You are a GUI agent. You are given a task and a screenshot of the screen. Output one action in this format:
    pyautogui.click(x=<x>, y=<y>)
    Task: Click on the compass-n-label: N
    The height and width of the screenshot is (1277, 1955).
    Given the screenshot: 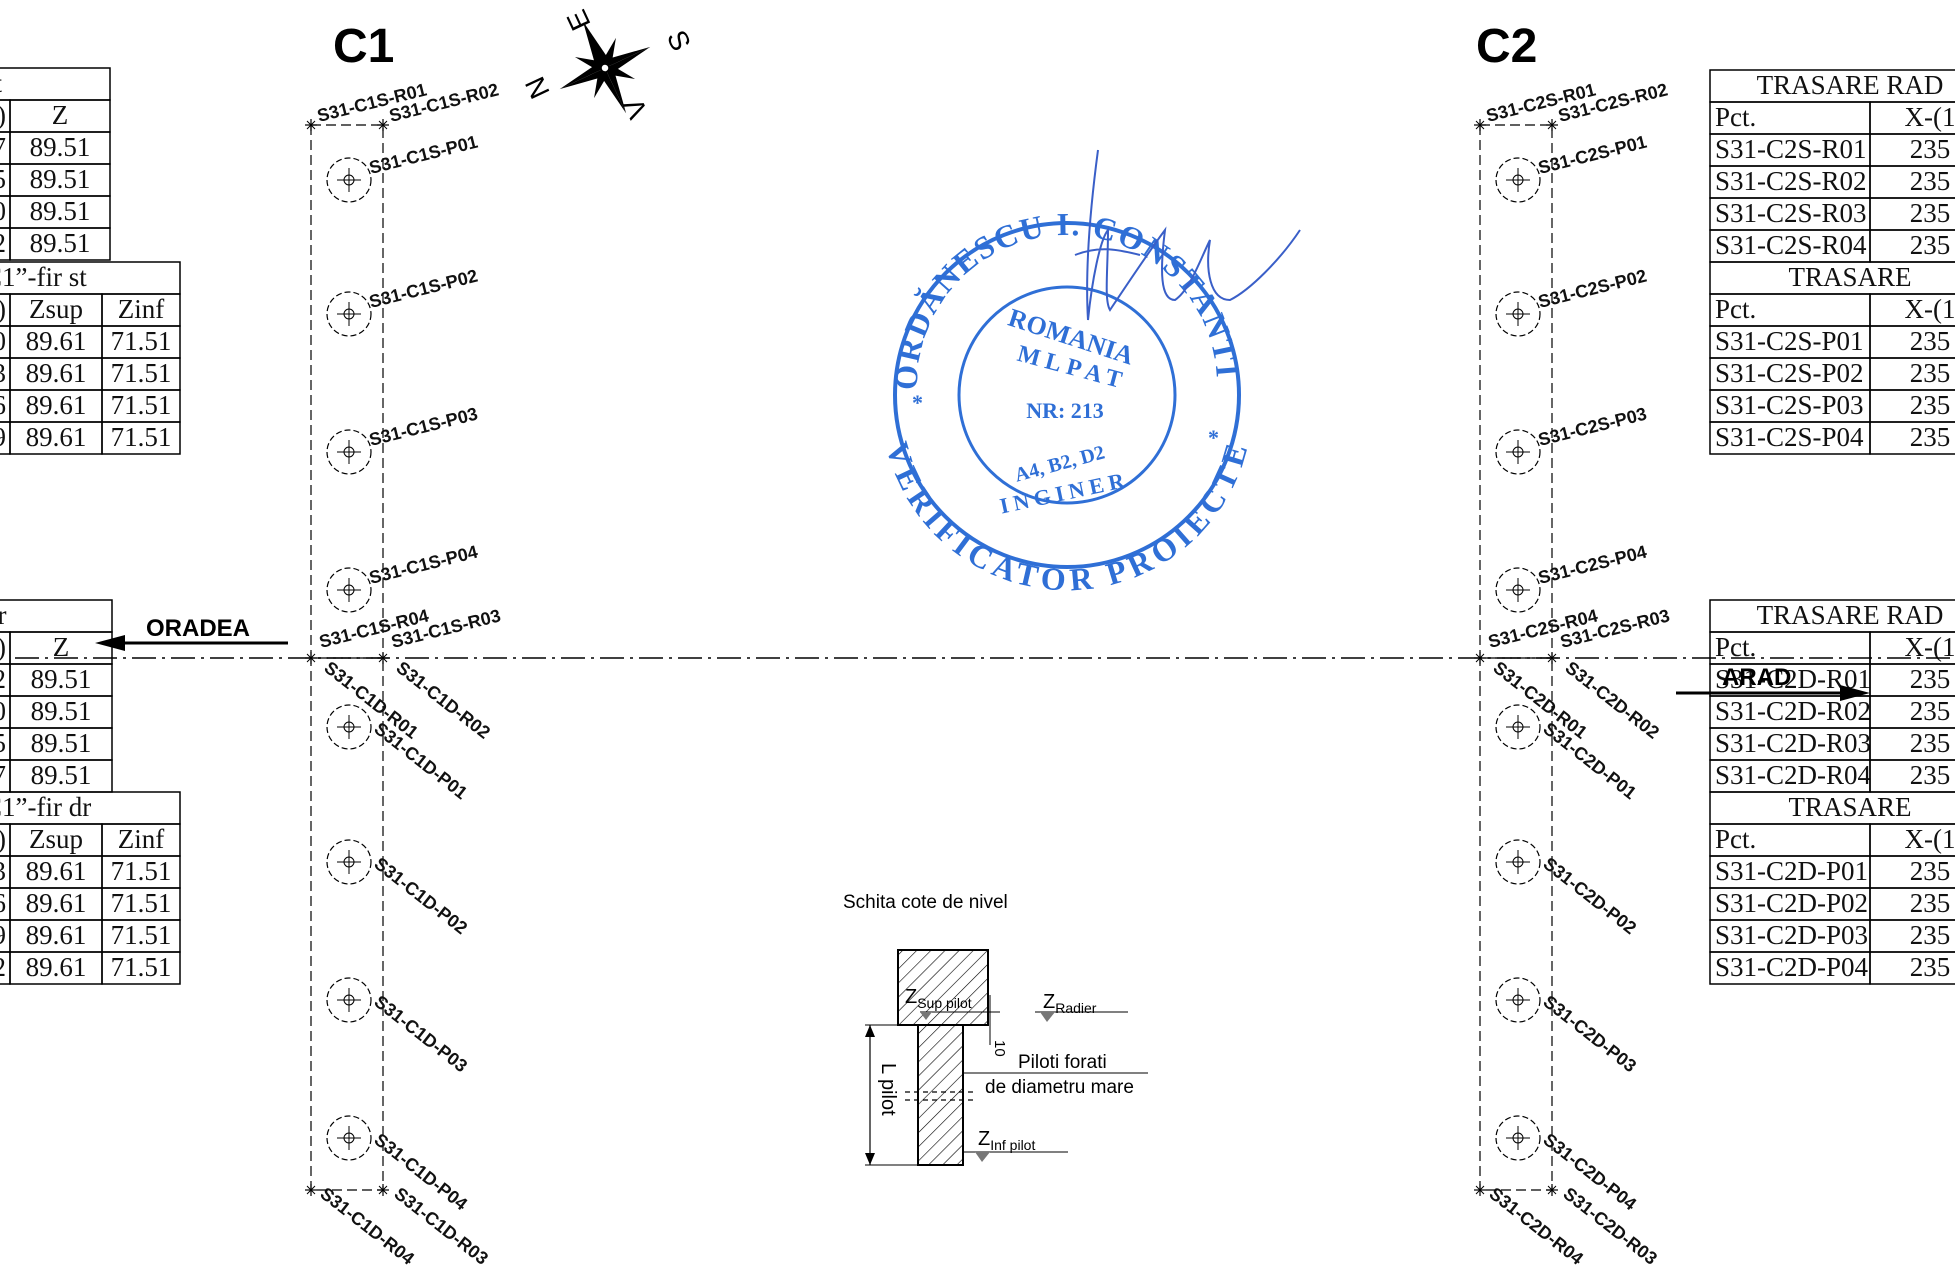 What is the action you would take?
    pyautogui.click(x=537, y=87)
    